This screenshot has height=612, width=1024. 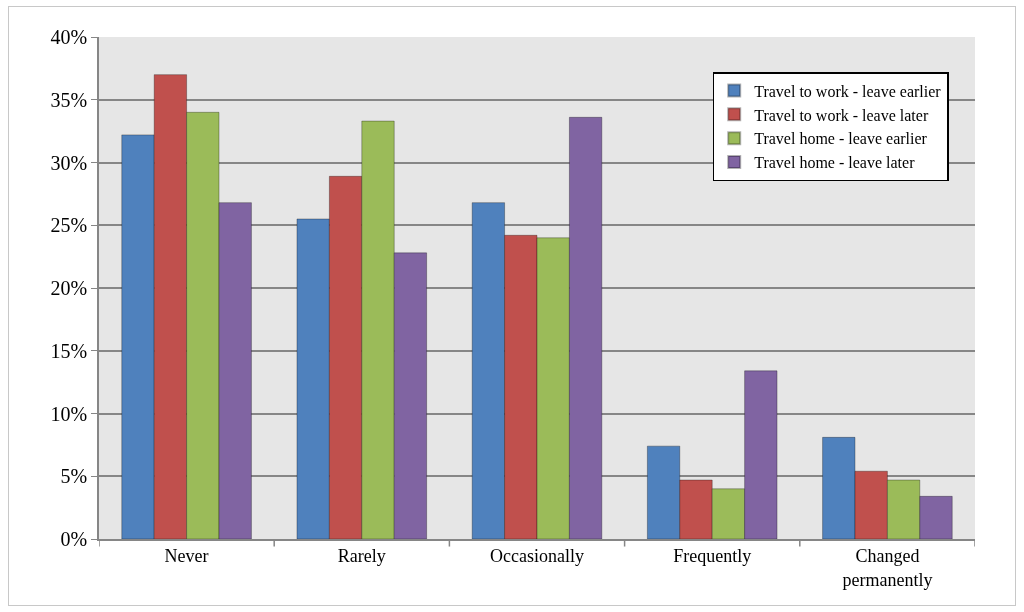 I want to click on y-tick-label: 35%, so click(x=69, y=99).